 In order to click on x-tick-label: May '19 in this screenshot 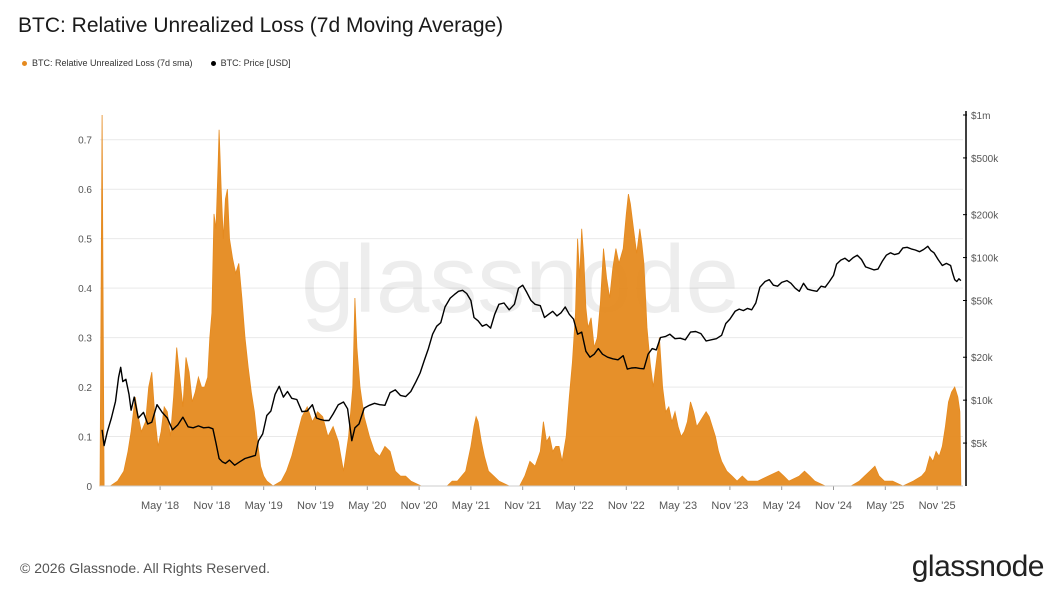, I will do `click(264, 506)`.